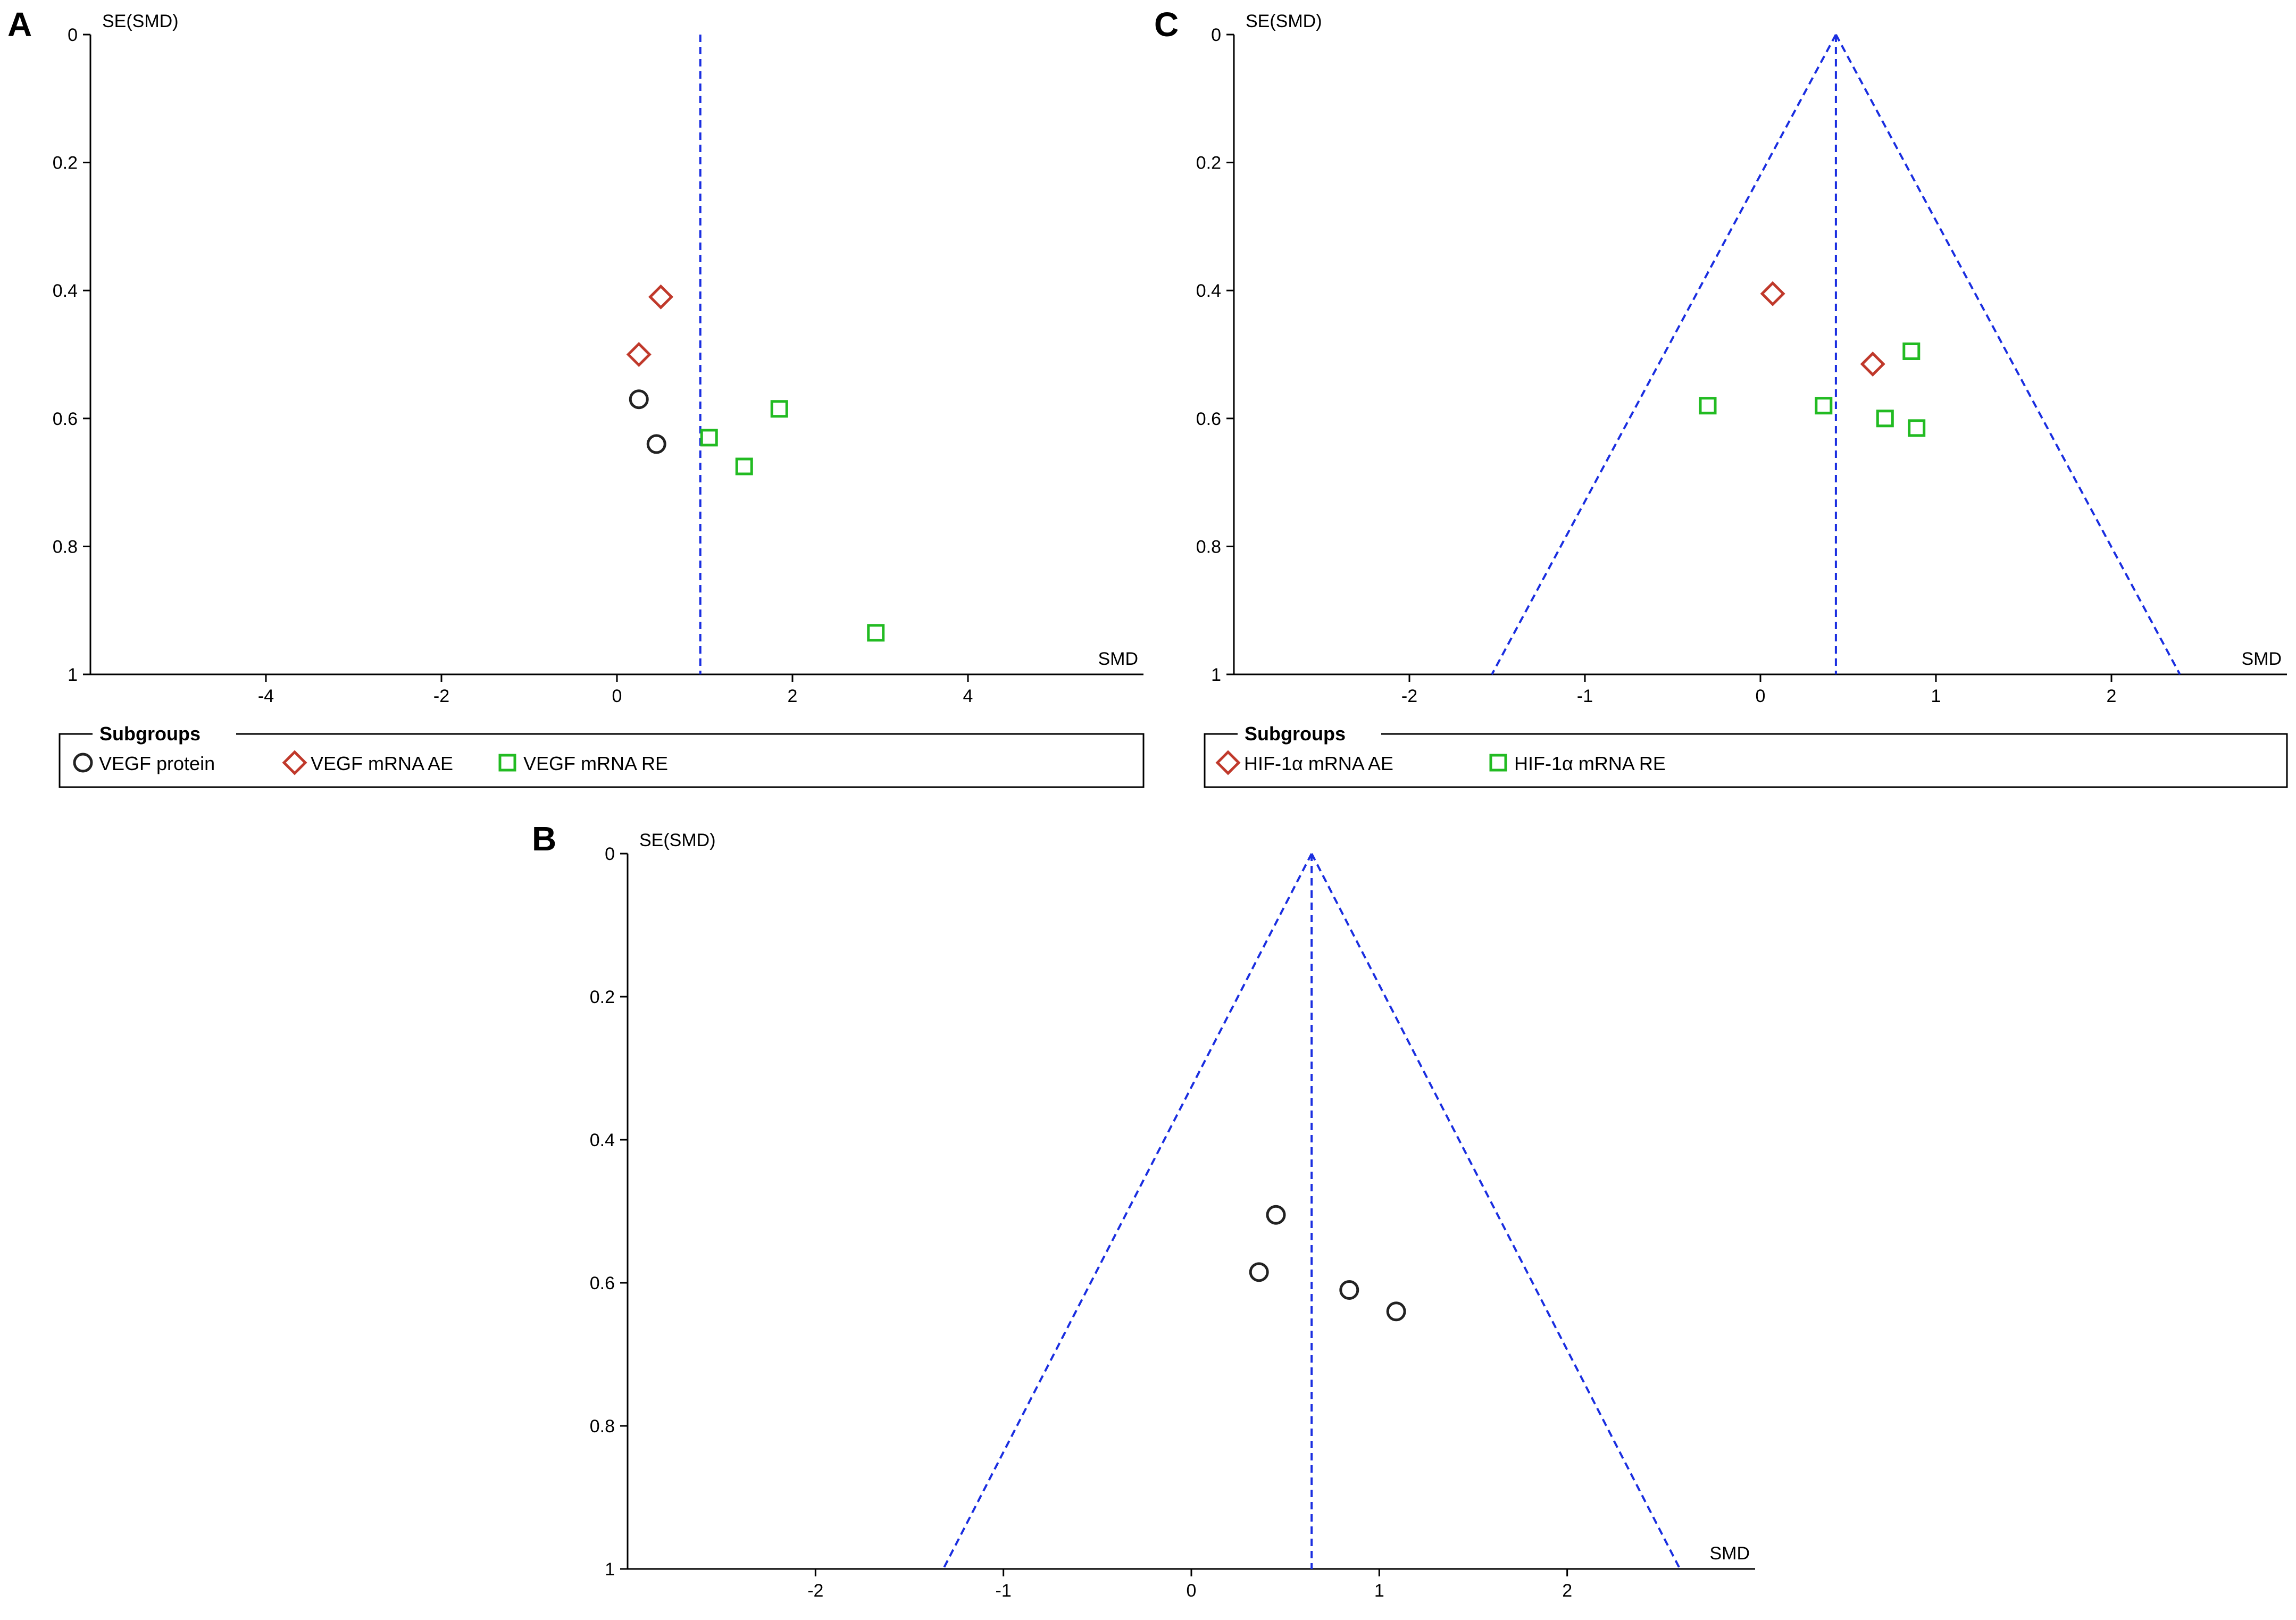 This screenshot has width=2296, height=1620. What do you see at coordinates (507, 763) in the screenshot?
I see `legend-marker-a-square` at bounding box center [507, 763].